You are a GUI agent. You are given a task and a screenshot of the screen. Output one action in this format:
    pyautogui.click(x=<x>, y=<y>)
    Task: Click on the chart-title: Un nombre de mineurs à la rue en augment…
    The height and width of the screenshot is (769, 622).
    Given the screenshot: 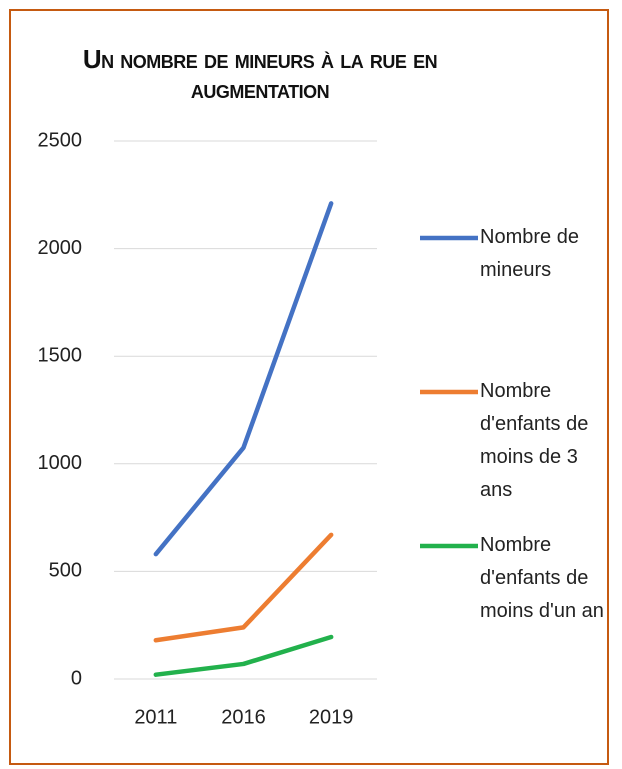 What is the action you would take?
    pyautogui.click(x=260, y=74)
    